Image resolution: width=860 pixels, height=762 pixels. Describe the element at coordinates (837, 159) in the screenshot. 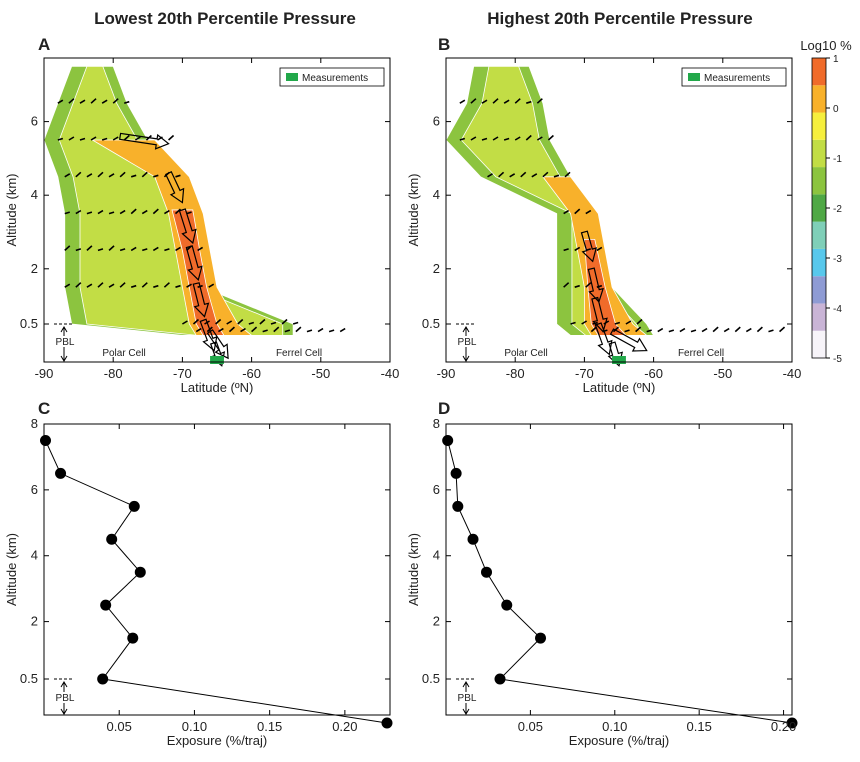

I see `colorbar-tick-label: -1` at that location.